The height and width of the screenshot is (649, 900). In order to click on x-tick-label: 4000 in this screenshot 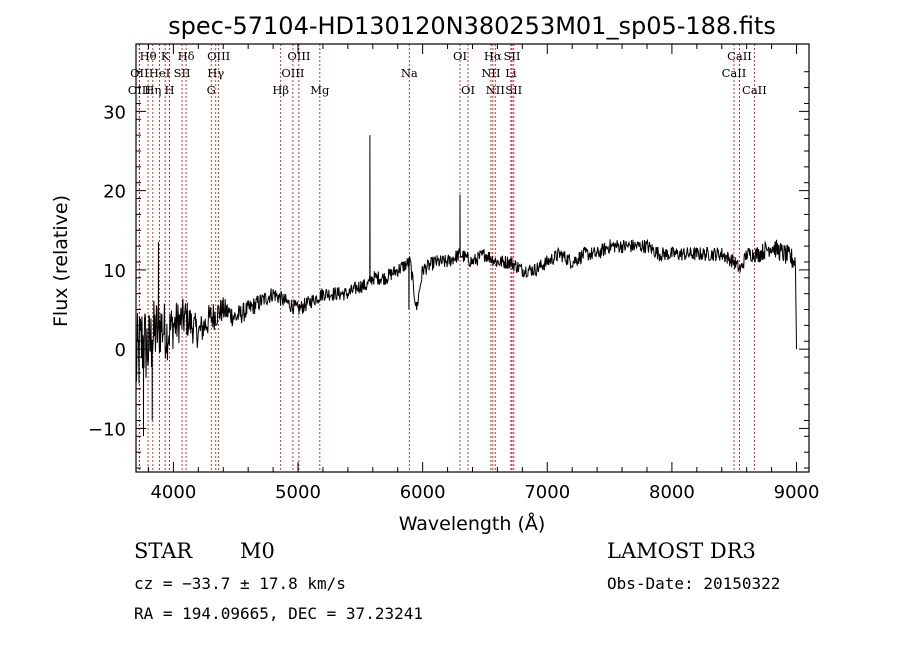, I will do `click(173, 492)`.